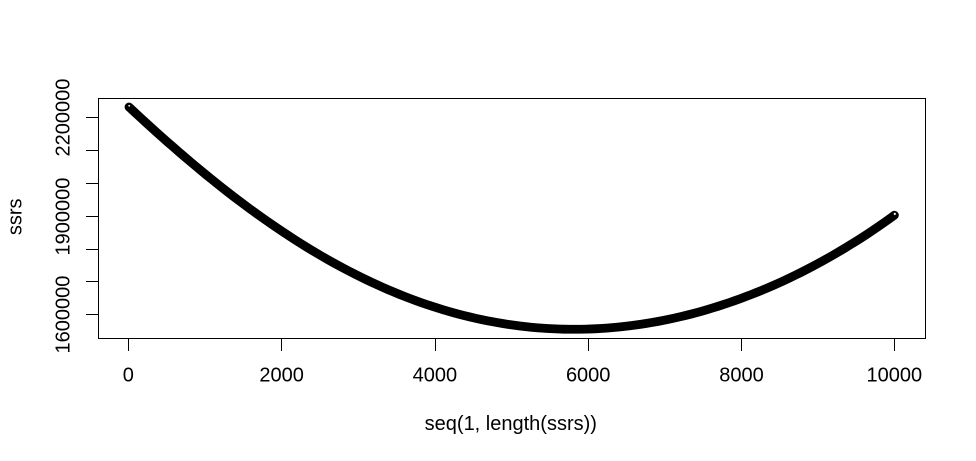 The image size is (976, 461). What do you see at coordinates (63, 315) in the screenshot?
I see `svg-text: 1600000` at bounding box center [63, 315].